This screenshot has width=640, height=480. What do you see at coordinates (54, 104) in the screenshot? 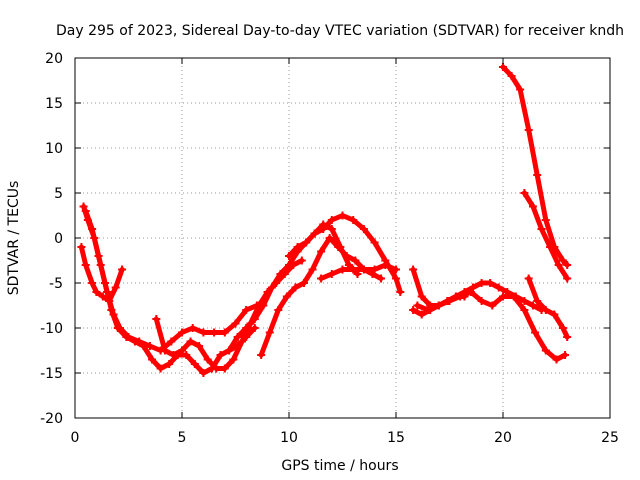
I see `y-tick-label: 15` at bounding box center [54, 104].